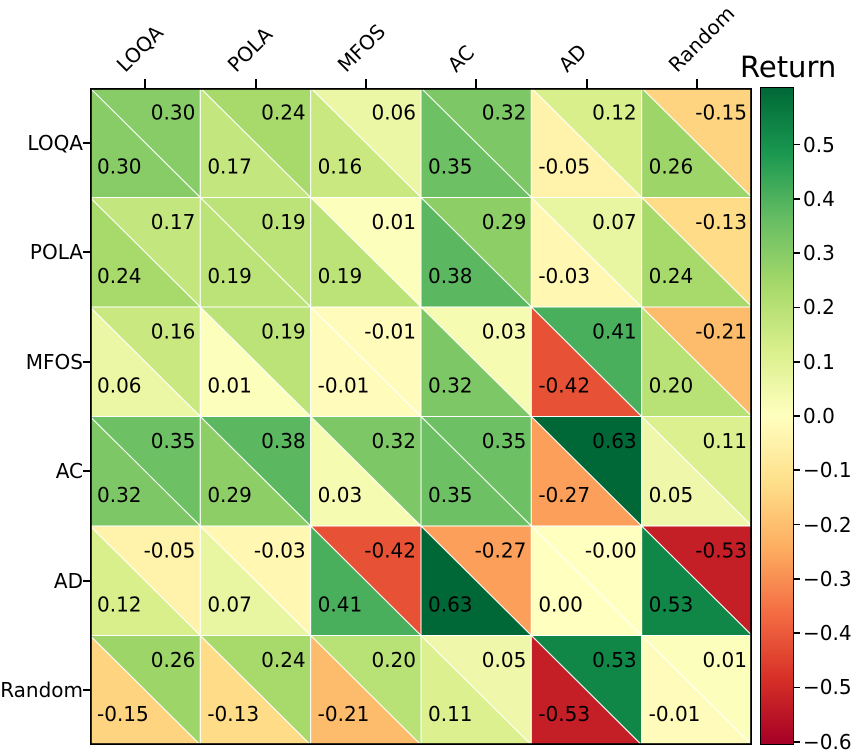  I want to click on cell-upper-value: -0.00, so click(611, 551).